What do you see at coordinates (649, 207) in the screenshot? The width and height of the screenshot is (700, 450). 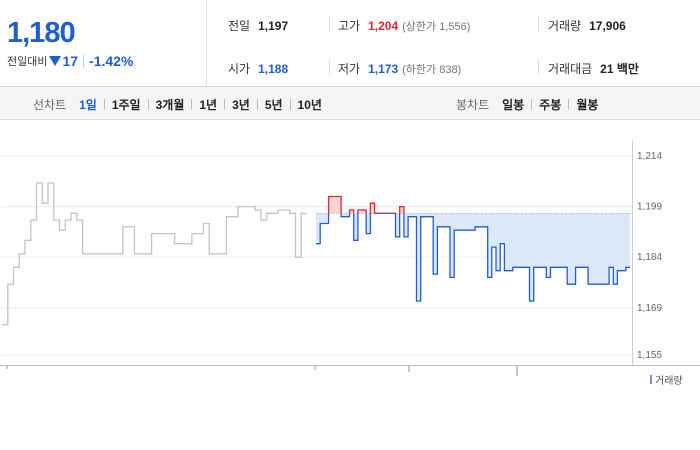 I see `y-tick-label: 1,199` at bounding box center [649, 207].